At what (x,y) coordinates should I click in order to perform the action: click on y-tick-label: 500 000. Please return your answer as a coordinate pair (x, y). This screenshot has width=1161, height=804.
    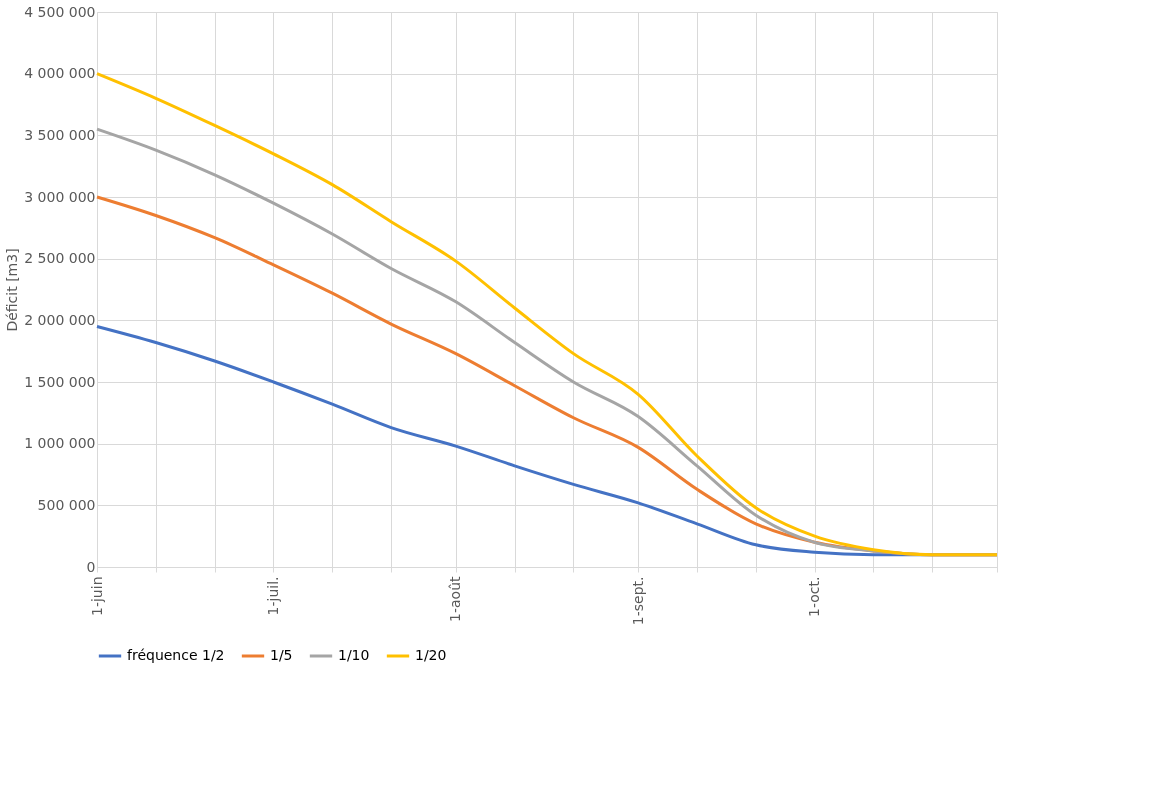
    Looking at the image, I should click on (66, 504).